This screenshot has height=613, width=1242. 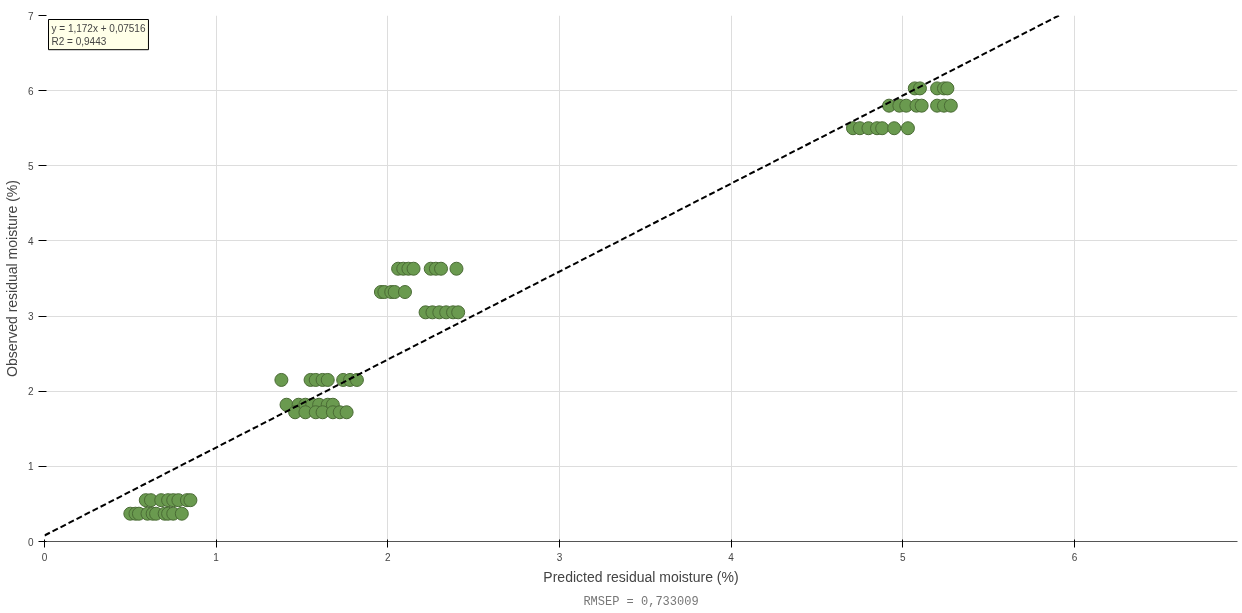 What do you see at coordinates (11, 278) in the screenshot?
I see `y-axis-title: Observed residual moisture (%)` at bounding box center [11, 278].